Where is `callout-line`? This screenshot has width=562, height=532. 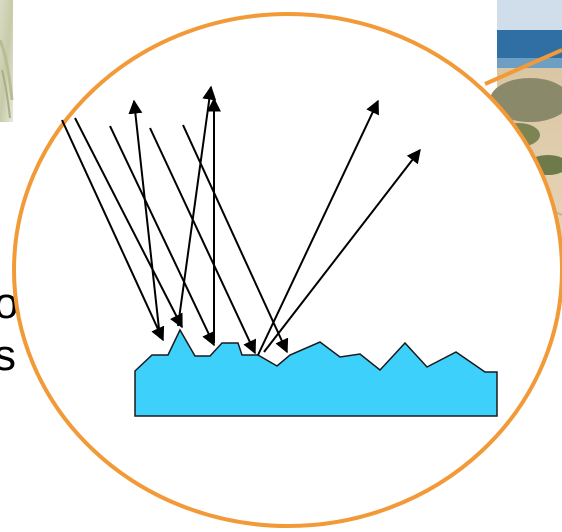
callout-line is located at coordinates (523, 67).